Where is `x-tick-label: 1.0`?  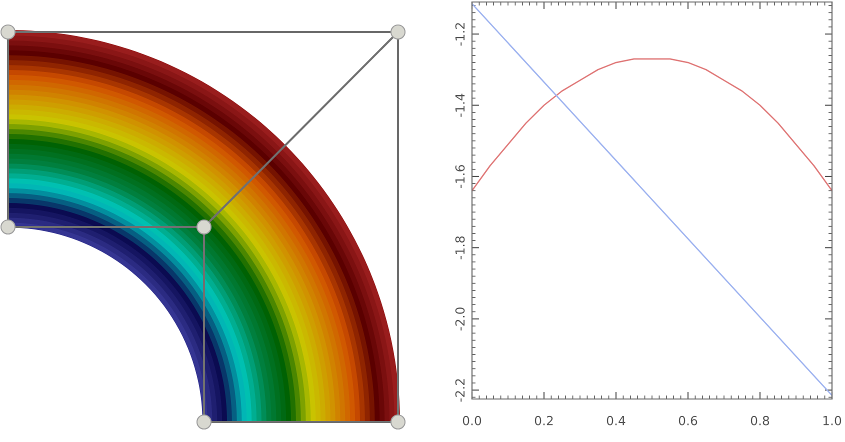
x-tick-label: 1.0 is located at coordinates (832, 421).